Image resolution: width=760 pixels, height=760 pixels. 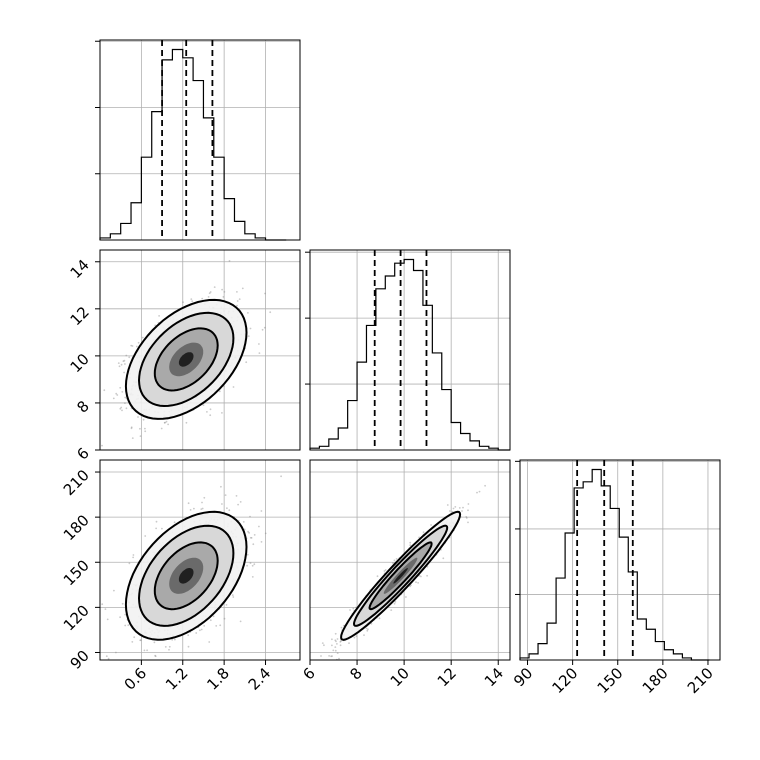 What do you see at coordinates (700, 680) in the screenshot?
I see `x-tick-label: 210` at bounding box center [700, 680].